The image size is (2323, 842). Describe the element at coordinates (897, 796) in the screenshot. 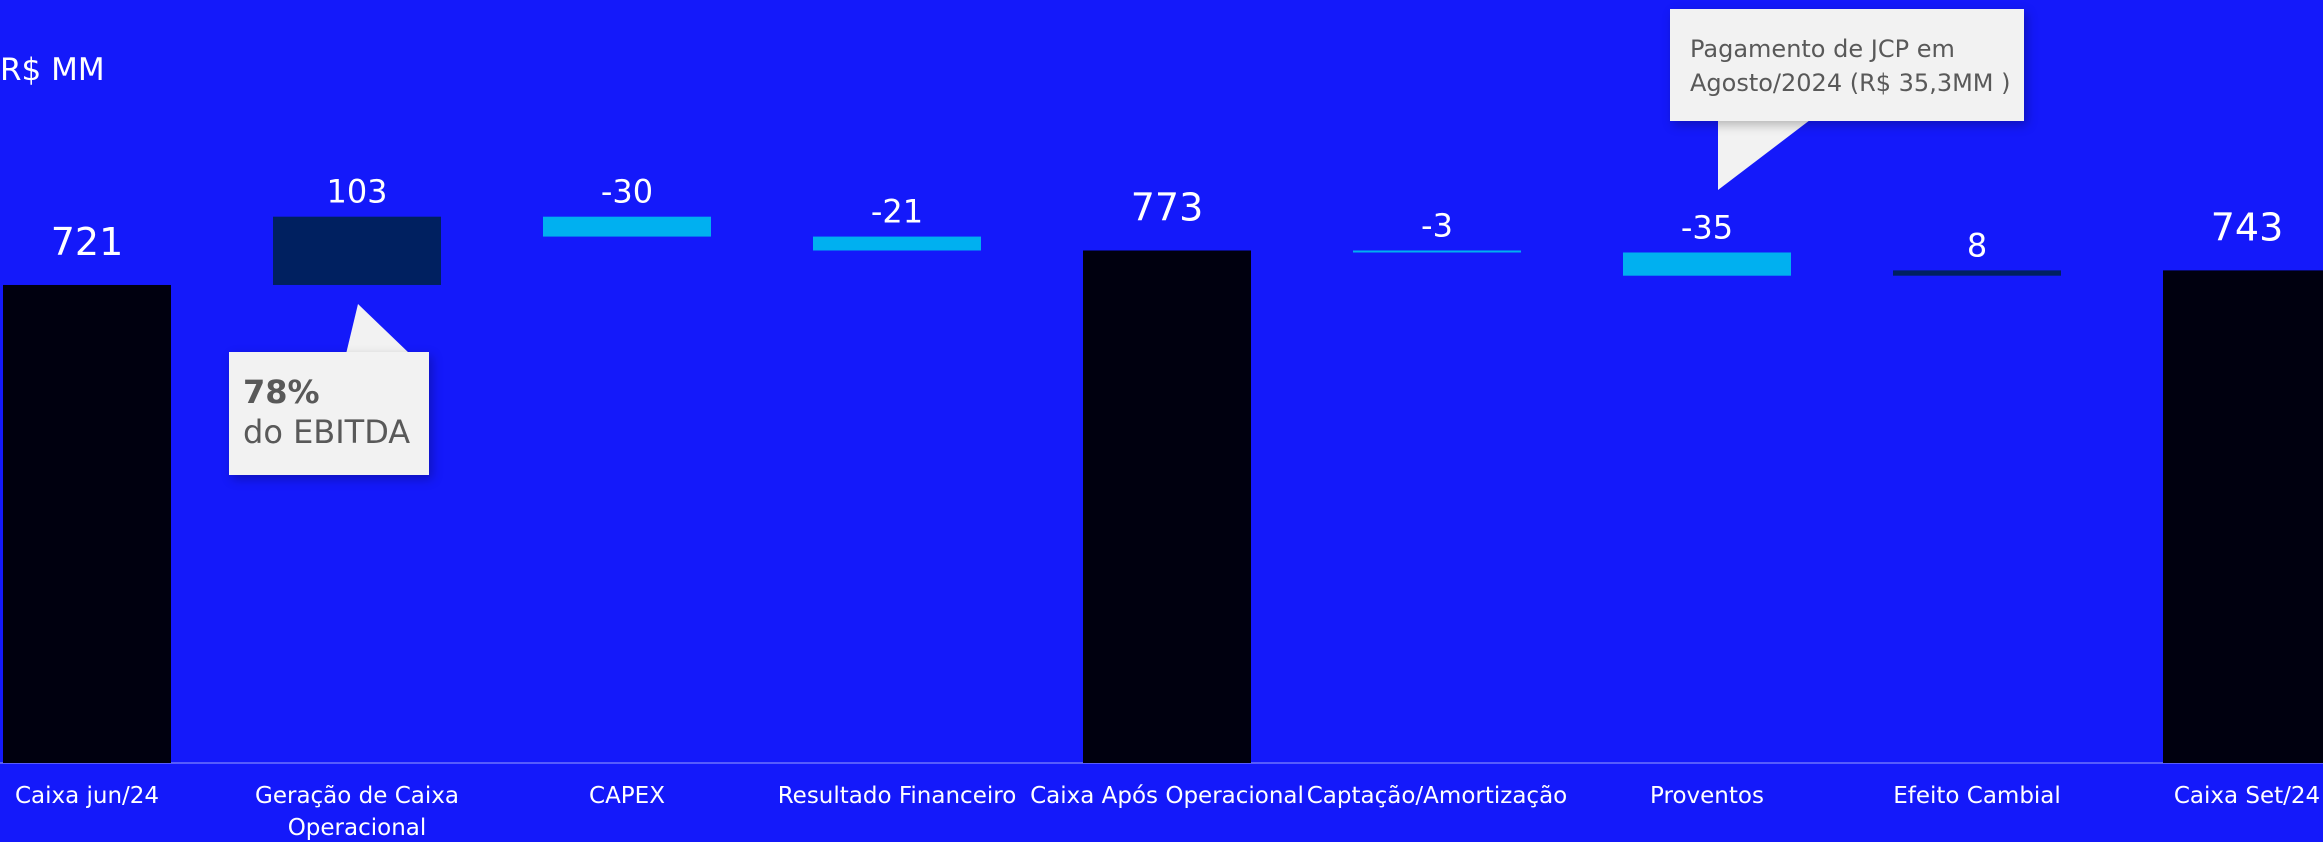

I see `category-label-3: Resultado Financeiro` at that location.